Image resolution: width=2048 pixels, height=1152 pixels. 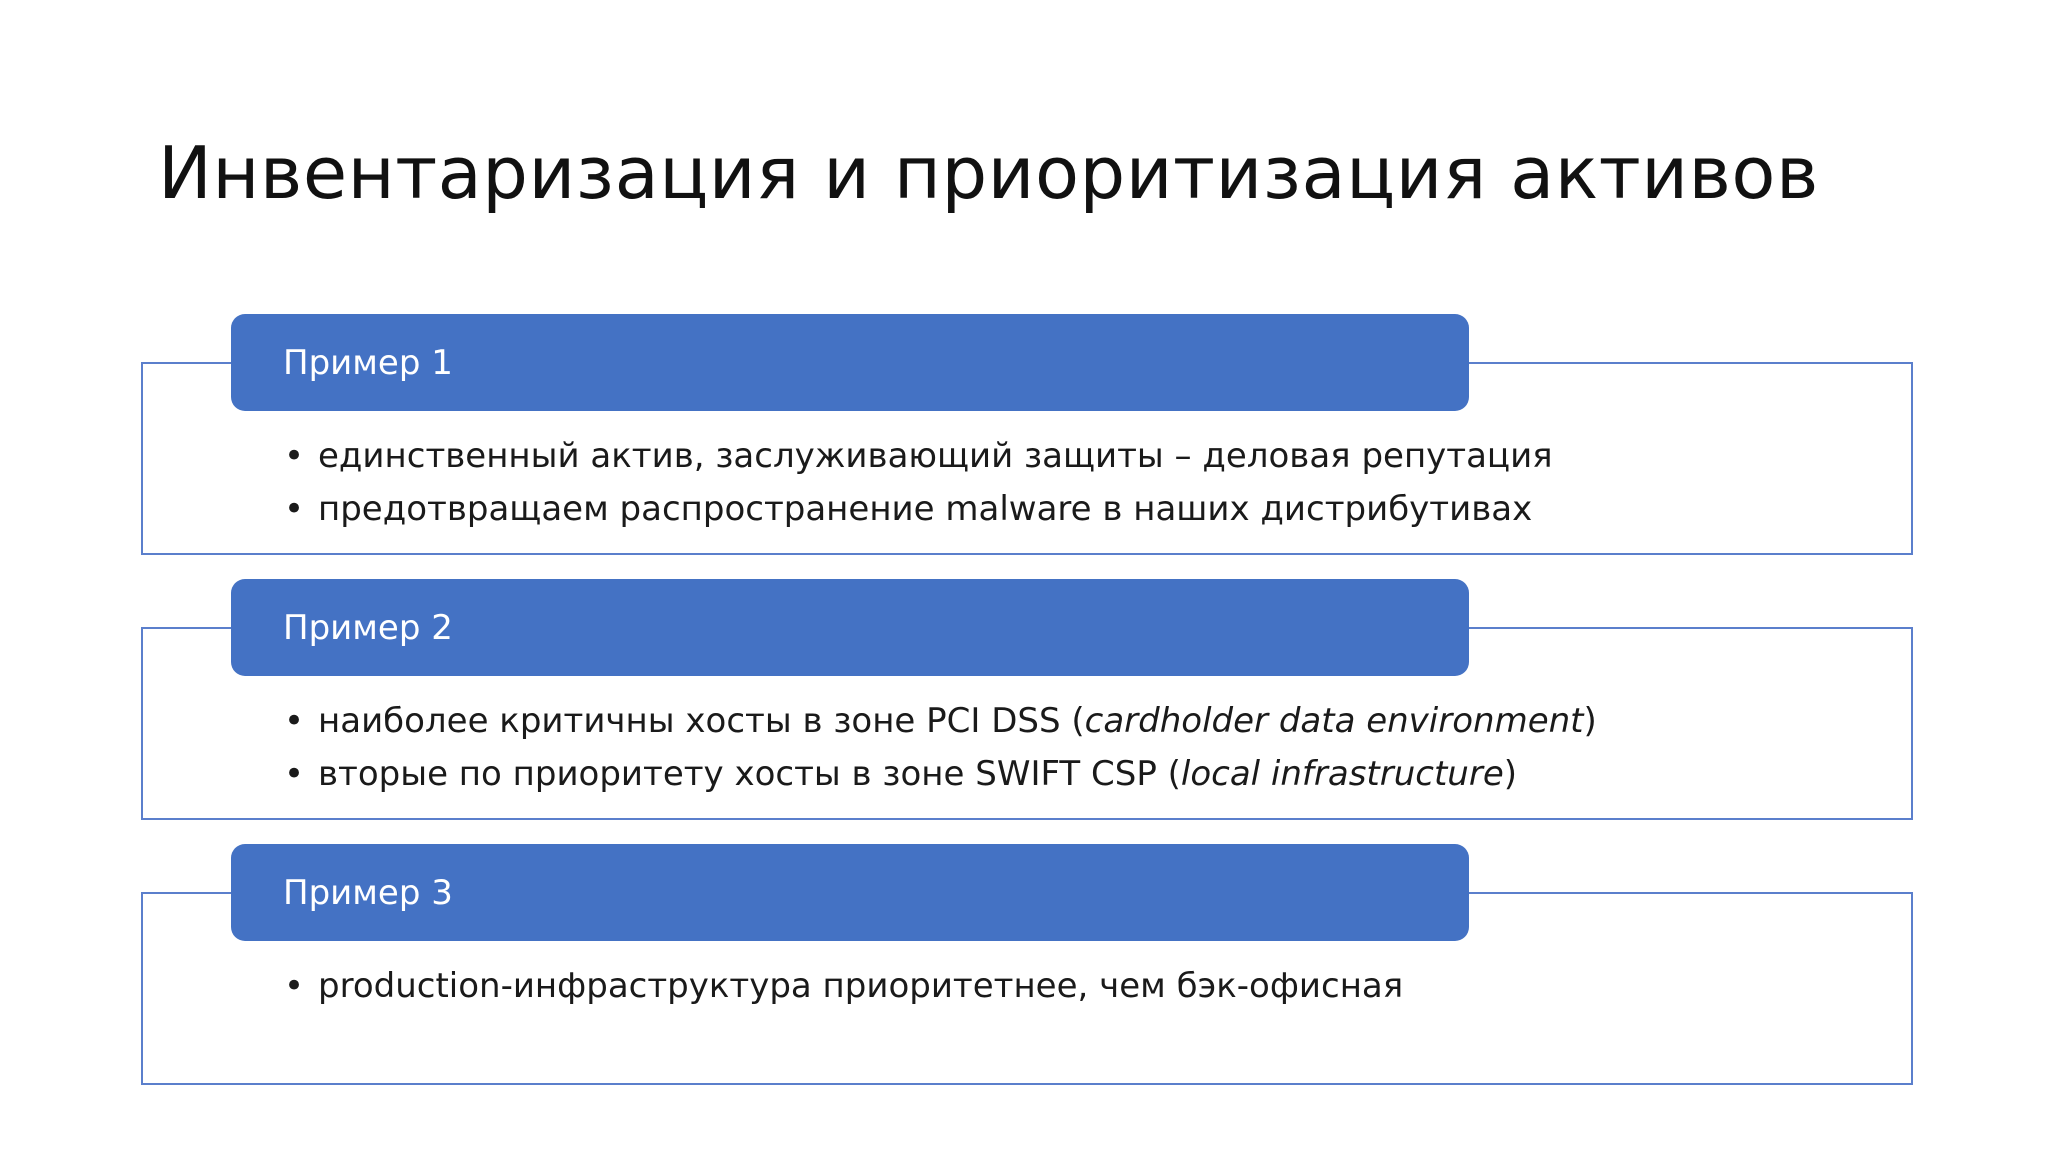 I want to click on list-item-italic-text: local infrastructure, so click(x=1342, y=774).